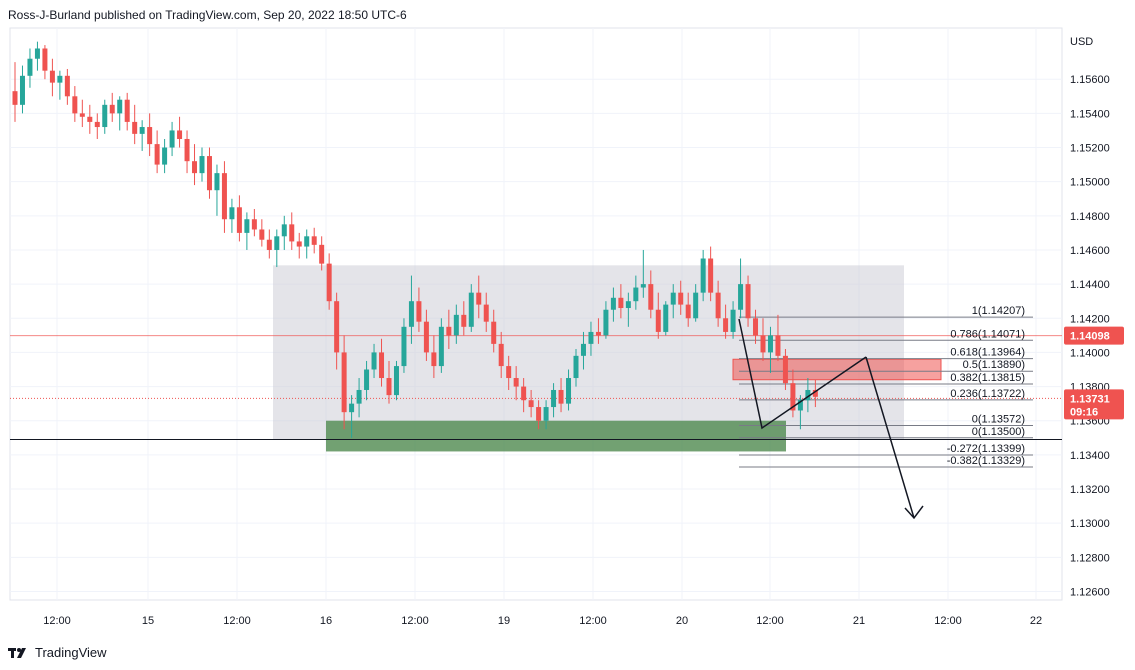 The image size is (1135, 670). I want to click on price-tick-label: 1.15200, so click(1090, 149).